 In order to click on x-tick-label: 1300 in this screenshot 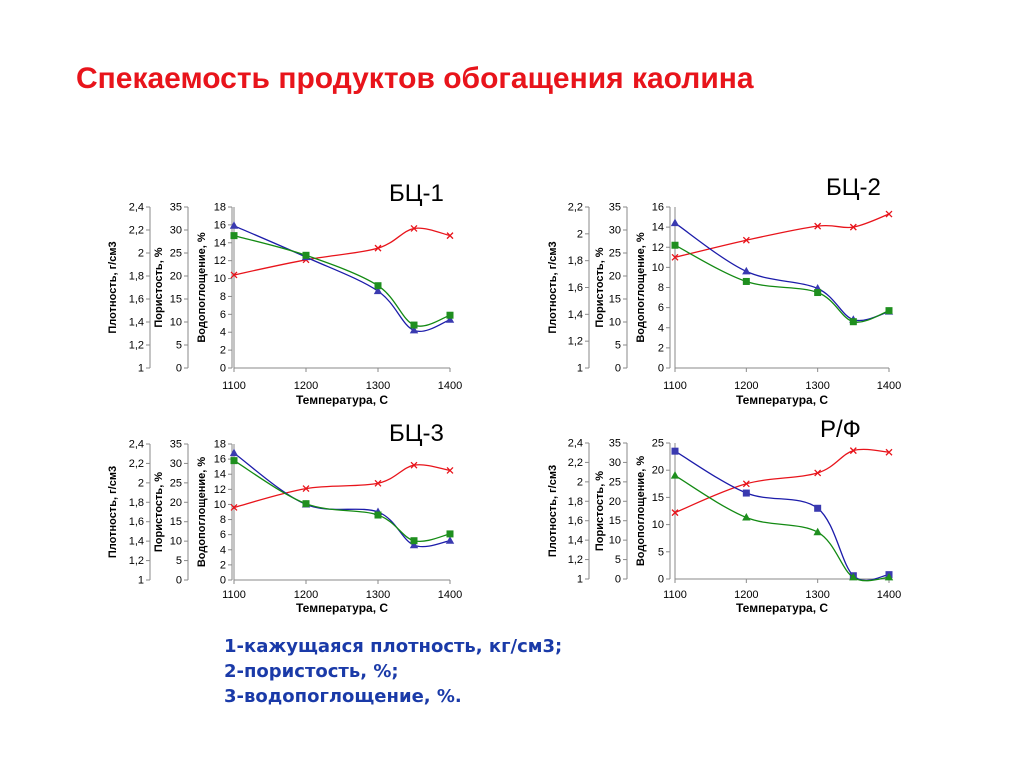, I will do `click(378, 595)`.